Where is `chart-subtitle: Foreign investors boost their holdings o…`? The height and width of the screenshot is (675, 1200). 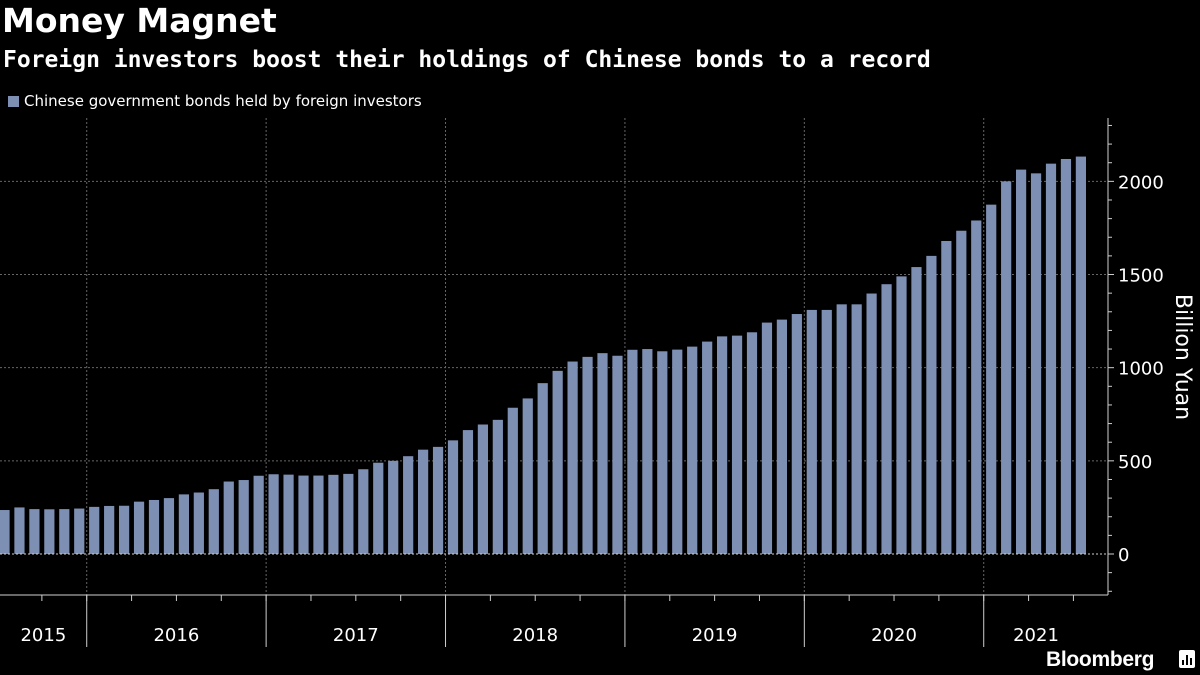
chart-subtitle: Foreign investors boost their holdings o… is located at coordinates (467, 60).